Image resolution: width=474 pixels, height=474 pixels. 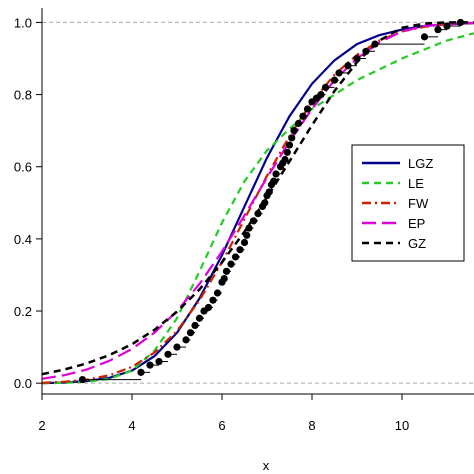 What do you see at coordinates (420, 163) in the screenshot?
I see `legend-label-lgz: LGZ` at bounding box center [420, 163].